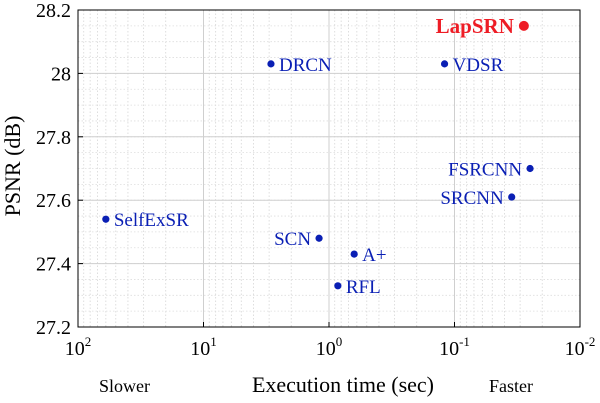 The width and height of the screenshot is (600, 403). I want to click on x-tick-label: 10², so click(78, 347).